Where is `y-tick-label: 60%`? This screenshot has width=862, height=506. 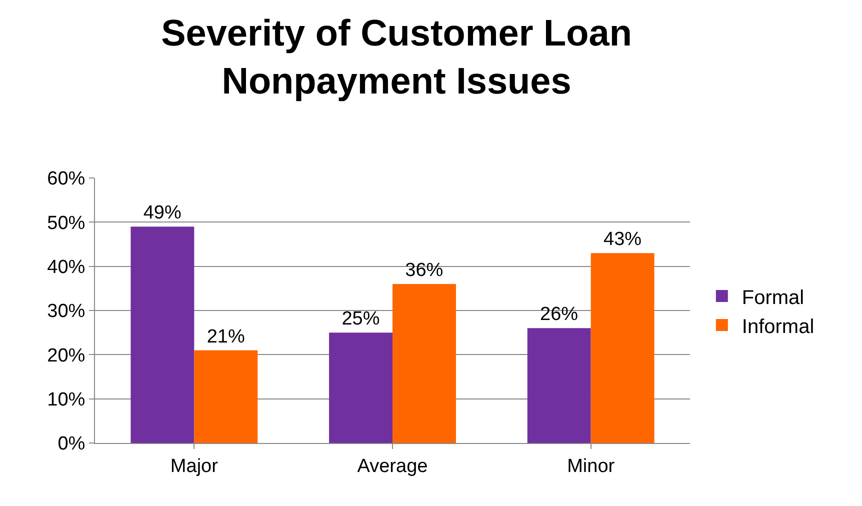
y-tick-label: 60% is located at coordinates (66, 179).